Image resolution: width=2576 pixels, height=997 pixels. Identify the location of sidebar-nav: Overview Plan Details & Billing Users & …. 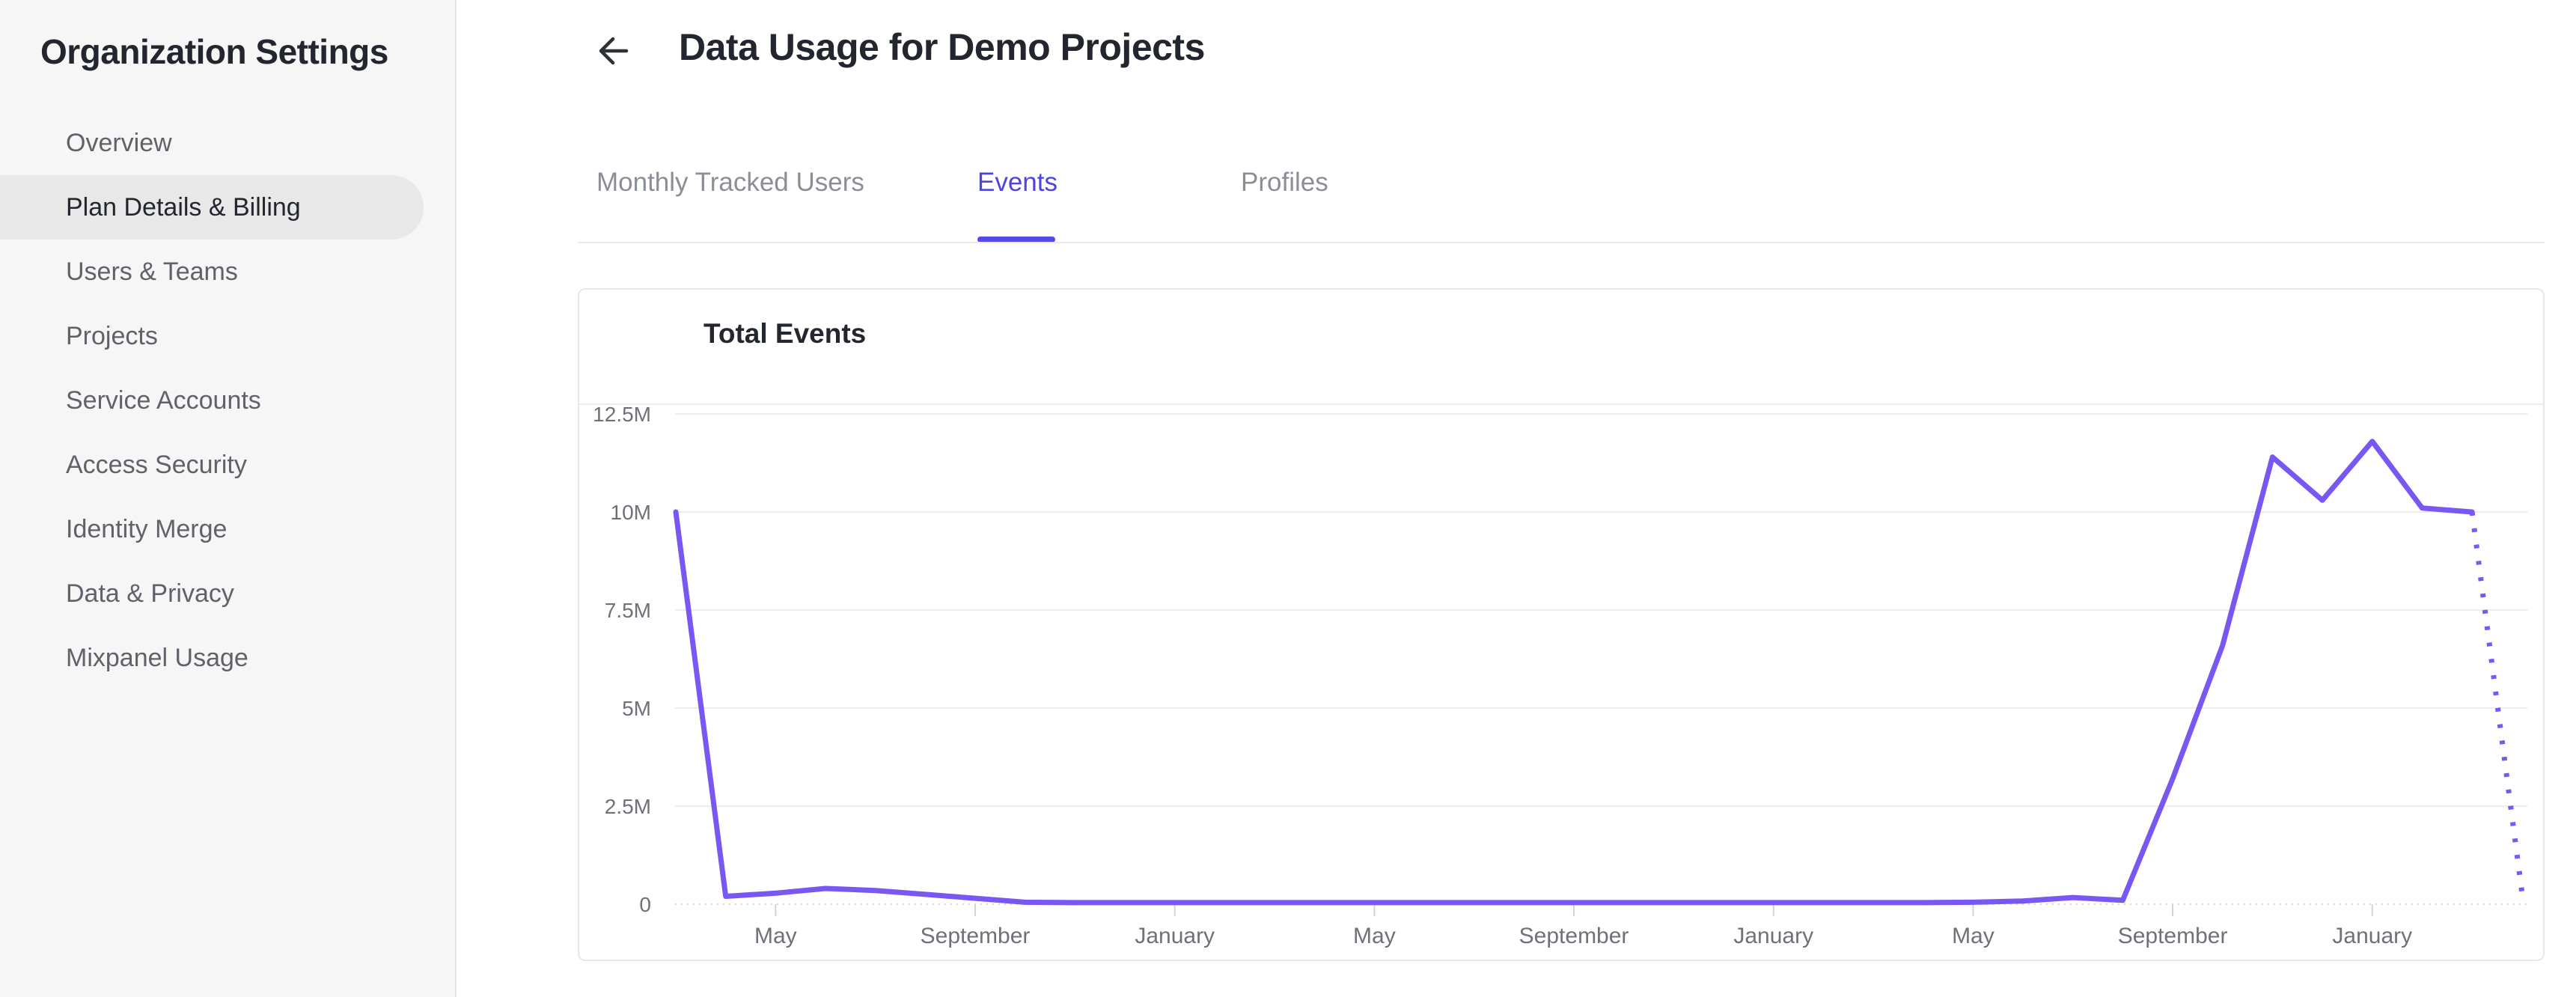
(228, 400).